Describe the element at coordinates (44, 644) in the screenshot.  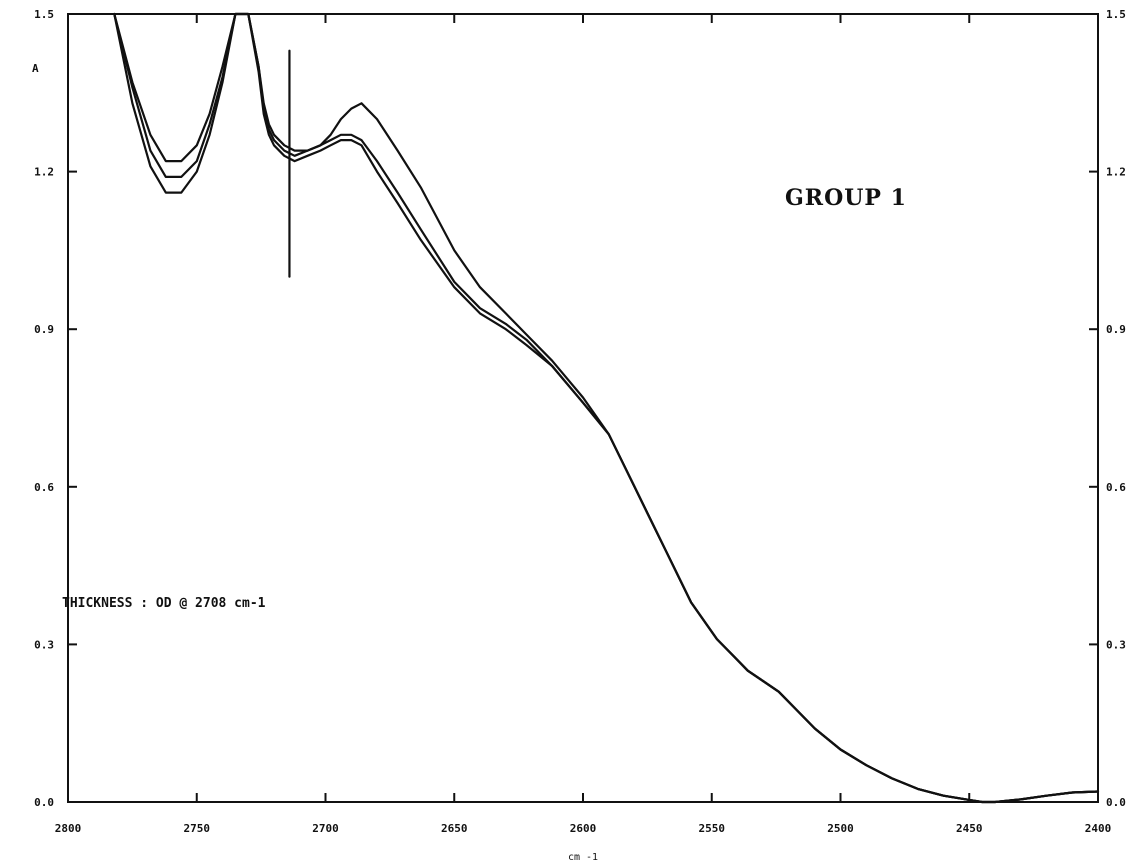
I see `y-tick-label-left: 0.3` at that location.